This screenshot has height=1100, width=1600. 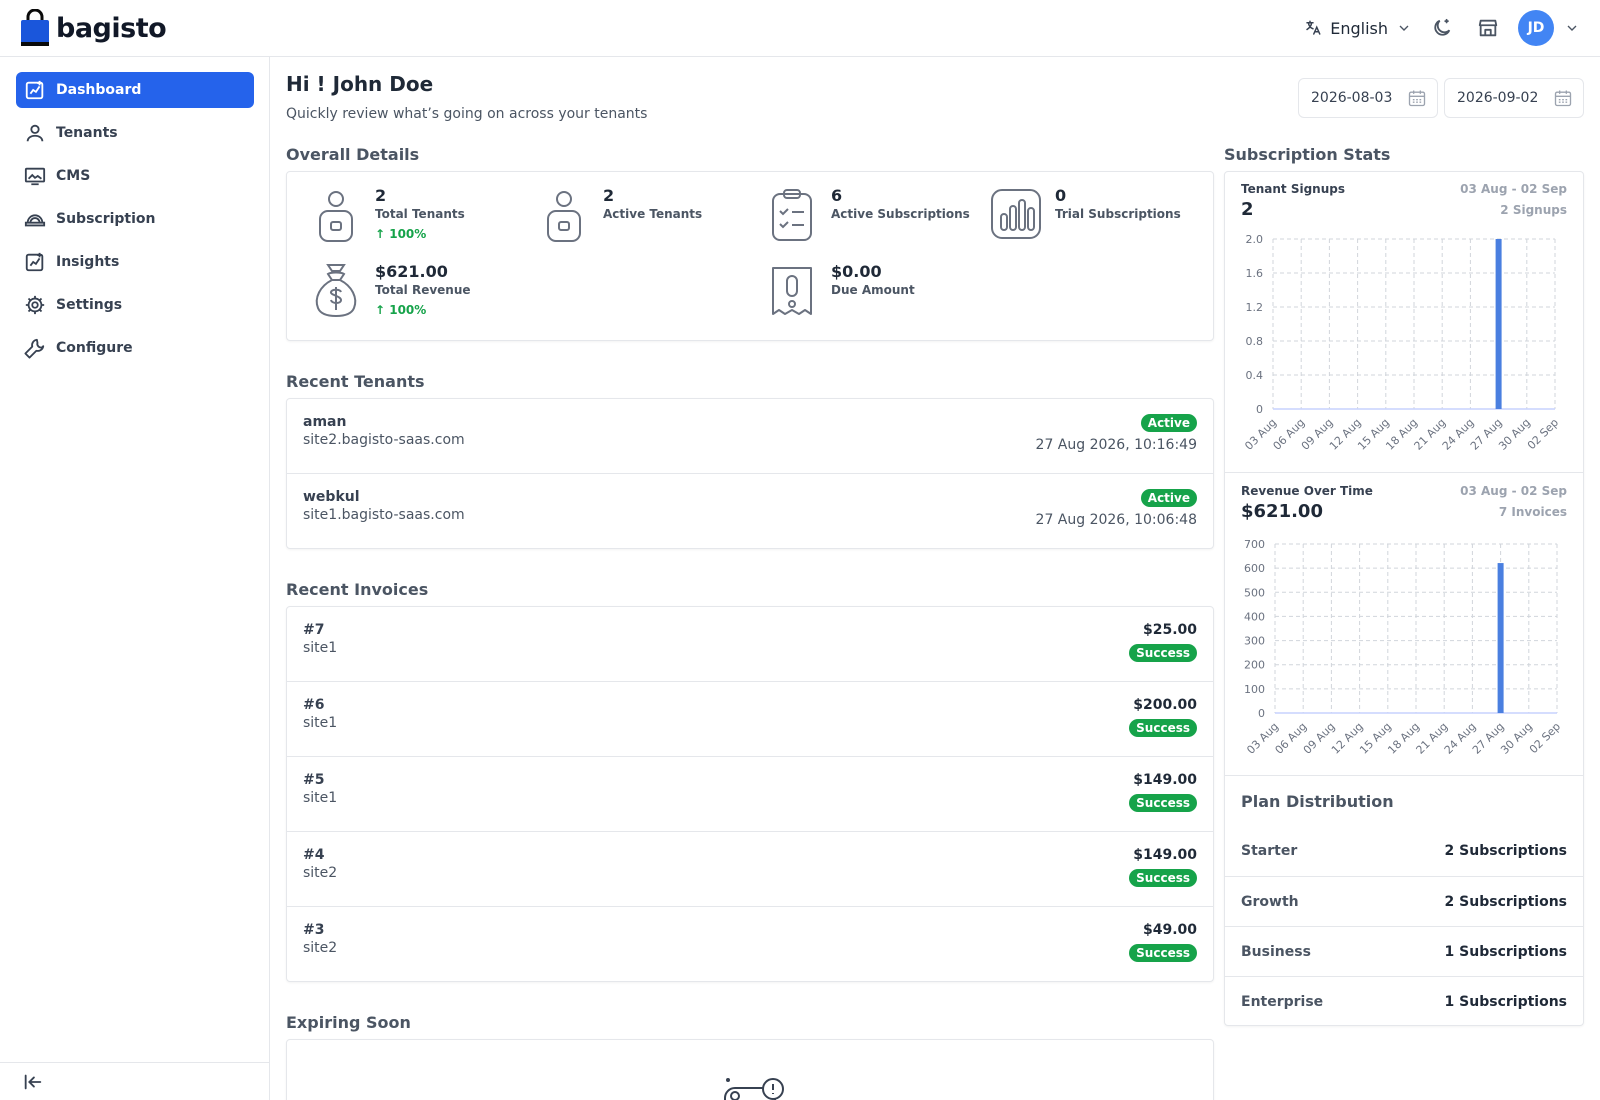 What do you see at coordinates (384, 515) in the screenshot?
I see `tenant-domain: site1.bagisto-saas.com` at bounding box center [384, 515].